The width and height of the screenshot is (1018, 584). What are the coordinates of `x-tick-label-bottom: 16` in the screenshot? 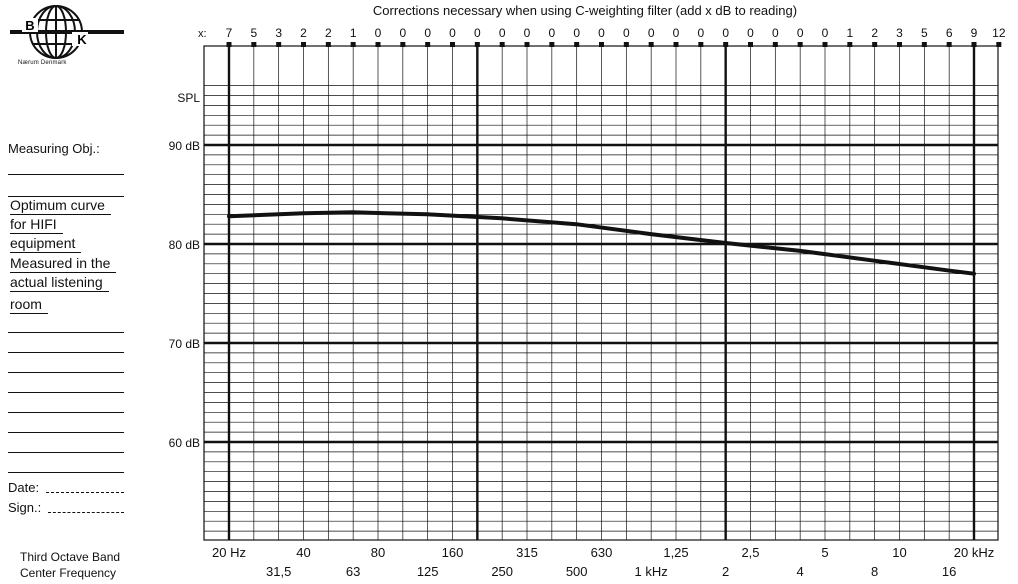 It's located at (949, 571).